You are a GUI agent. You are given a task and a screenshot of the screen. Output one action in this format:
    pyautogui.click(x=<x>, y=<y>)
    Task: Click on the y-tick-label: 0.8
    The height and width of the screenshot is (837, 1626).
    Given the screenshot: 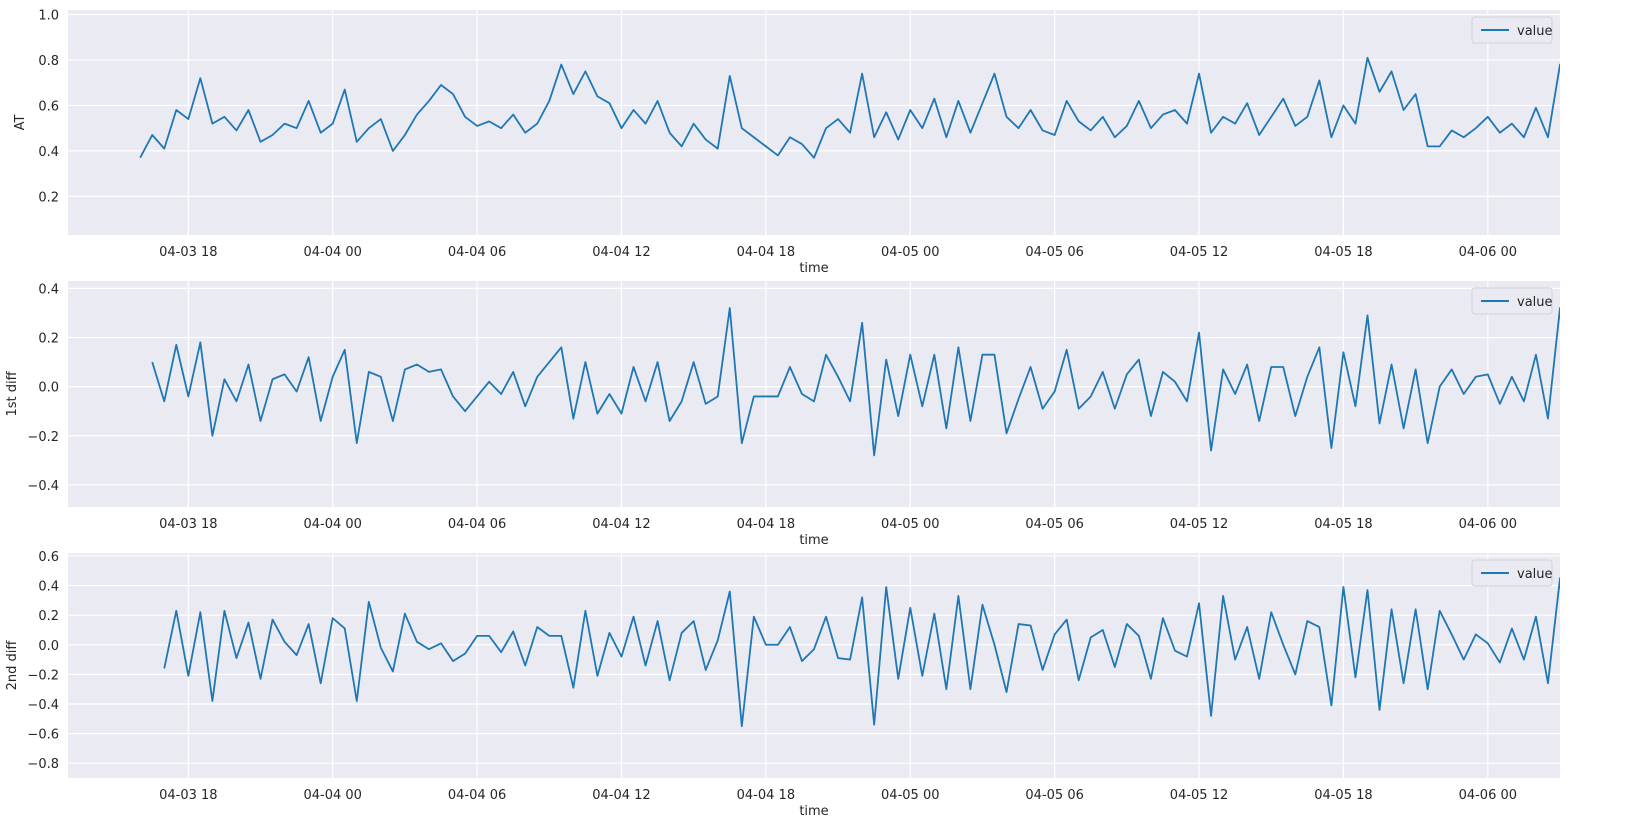 What is the action you would take?
    pyautogui.click(x=48, y=61)
    